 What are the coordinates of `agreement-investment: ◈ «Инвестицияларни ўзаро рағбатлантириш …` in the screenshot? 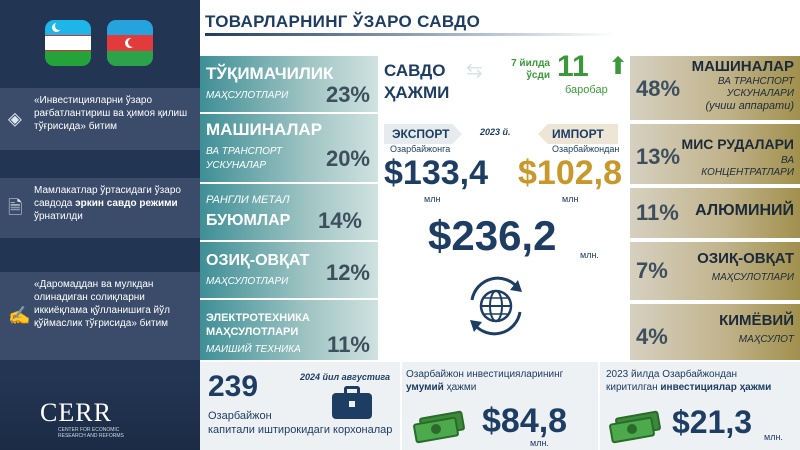 It's located at (100, 119).